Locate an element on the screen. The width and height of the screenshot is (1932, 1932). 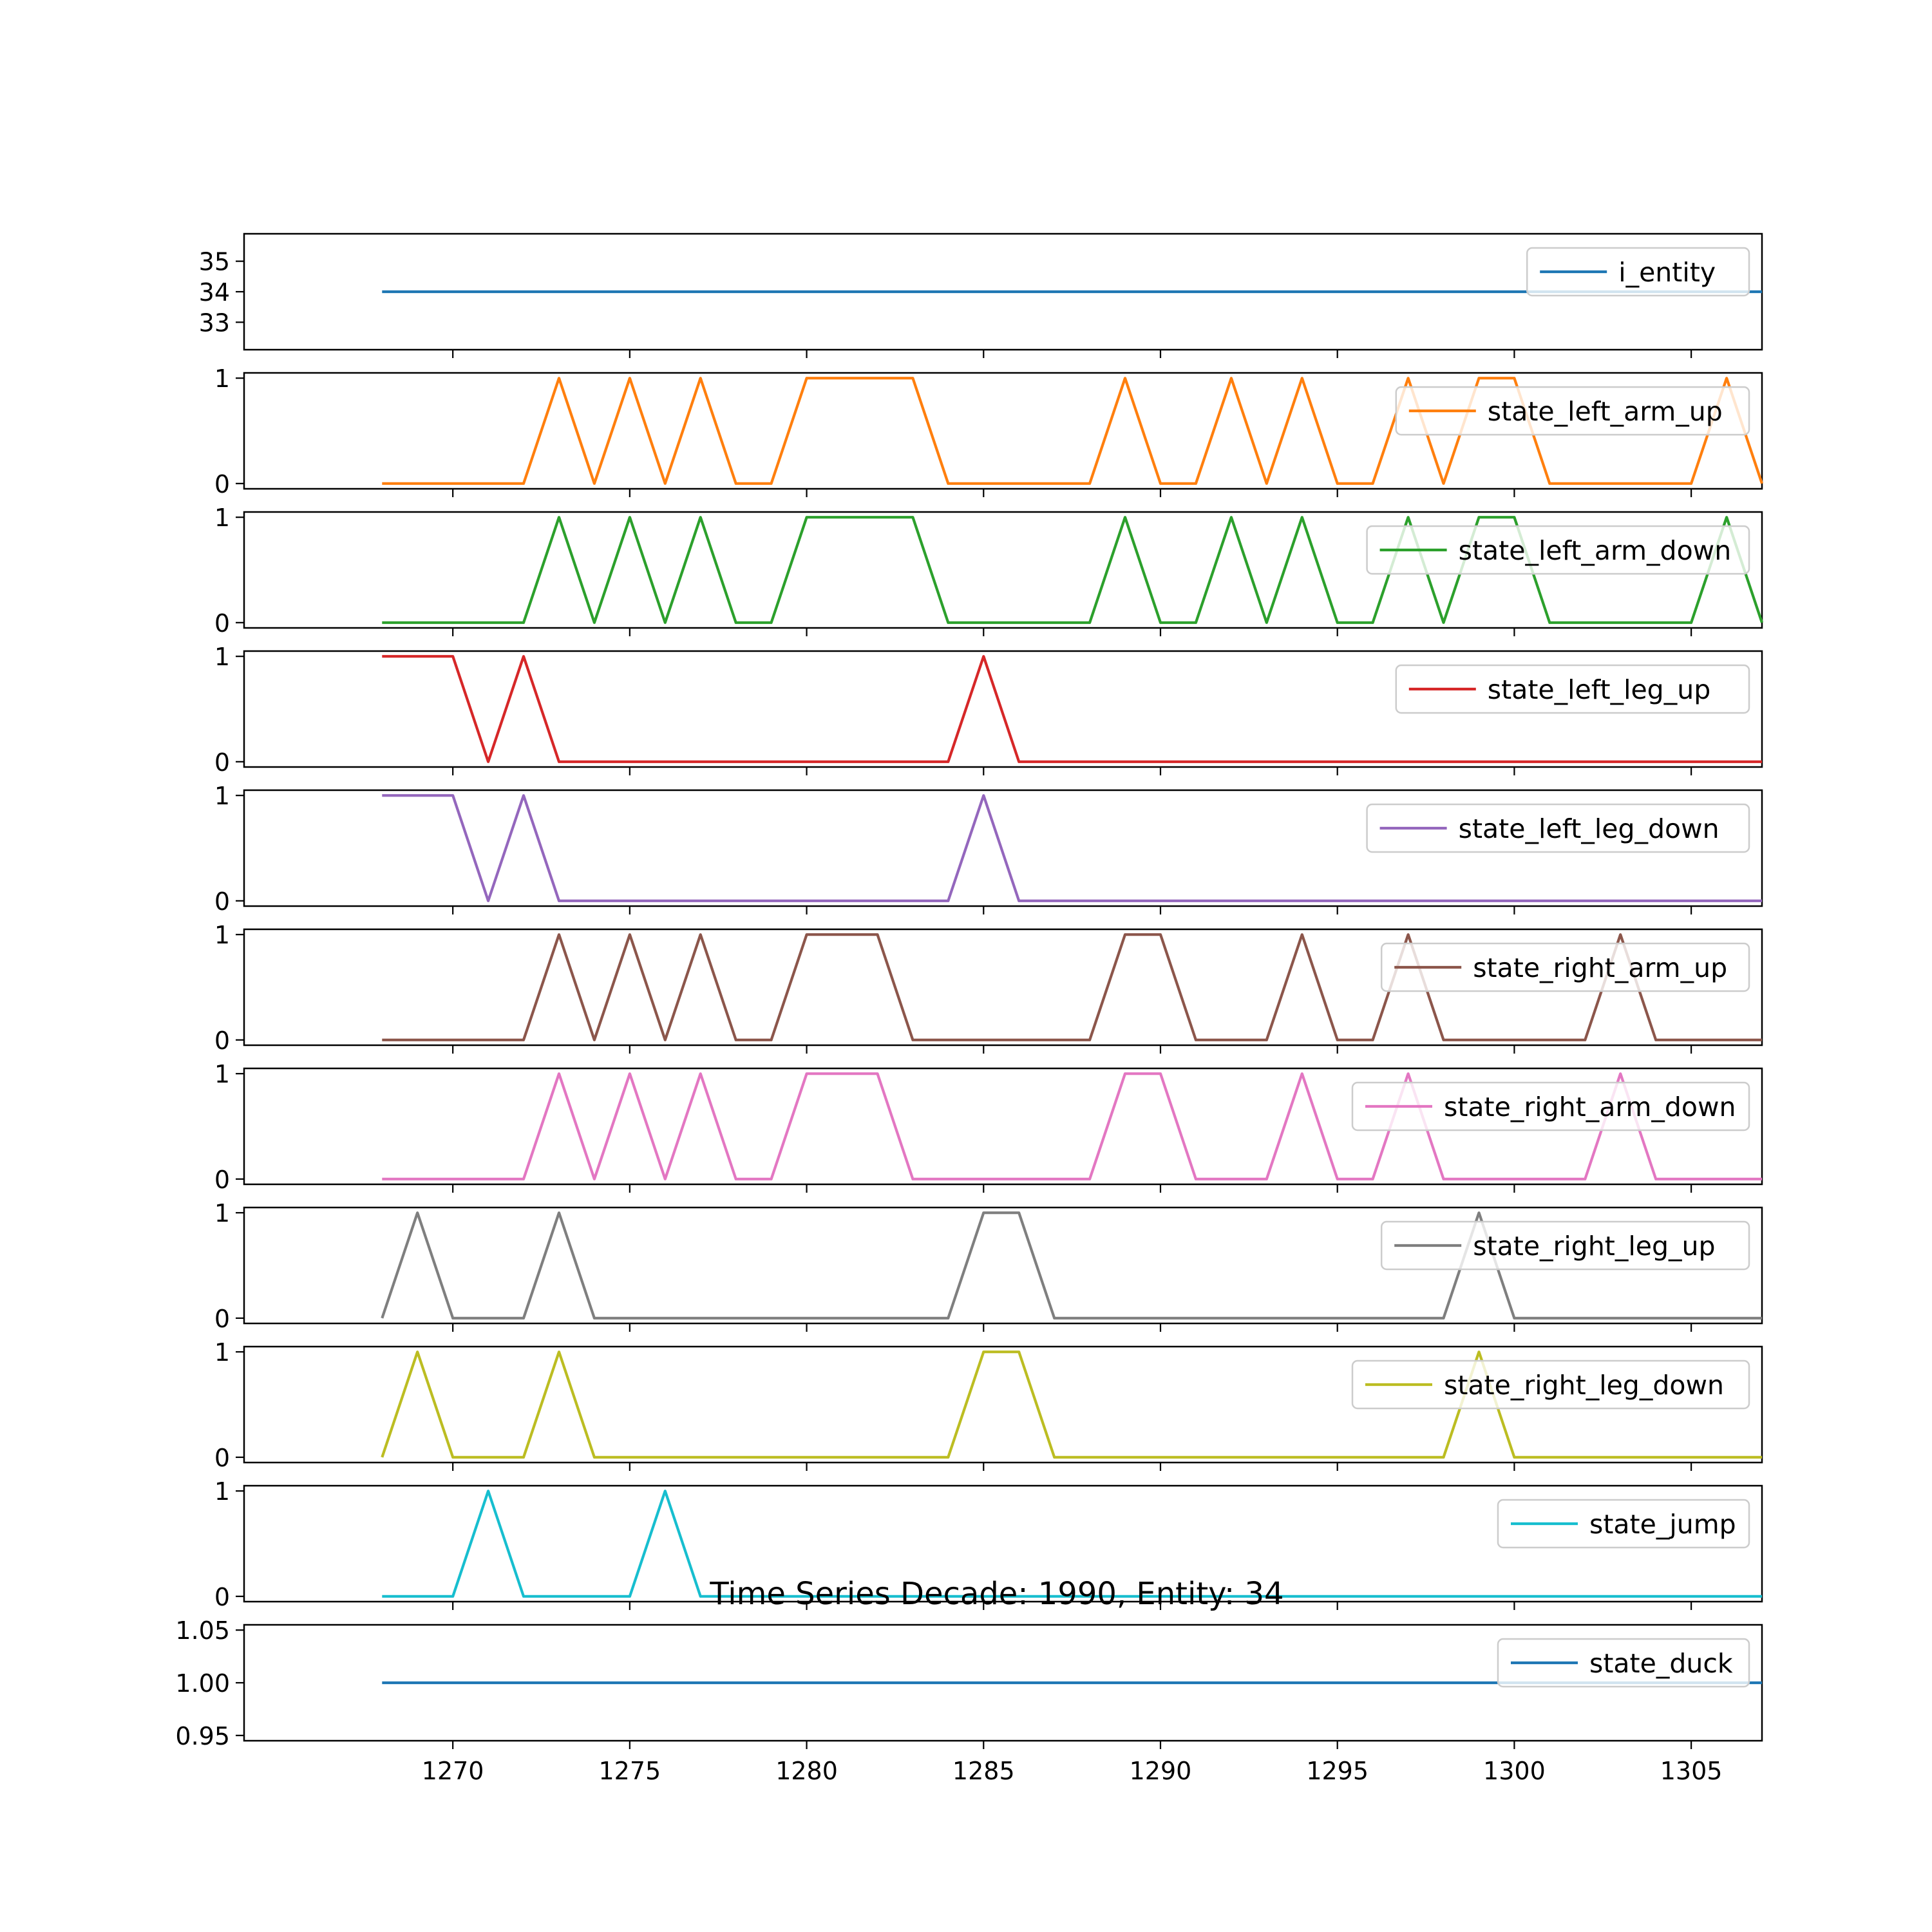
legend-label: state_left_leg_down is located at coordinates (1589, 828).